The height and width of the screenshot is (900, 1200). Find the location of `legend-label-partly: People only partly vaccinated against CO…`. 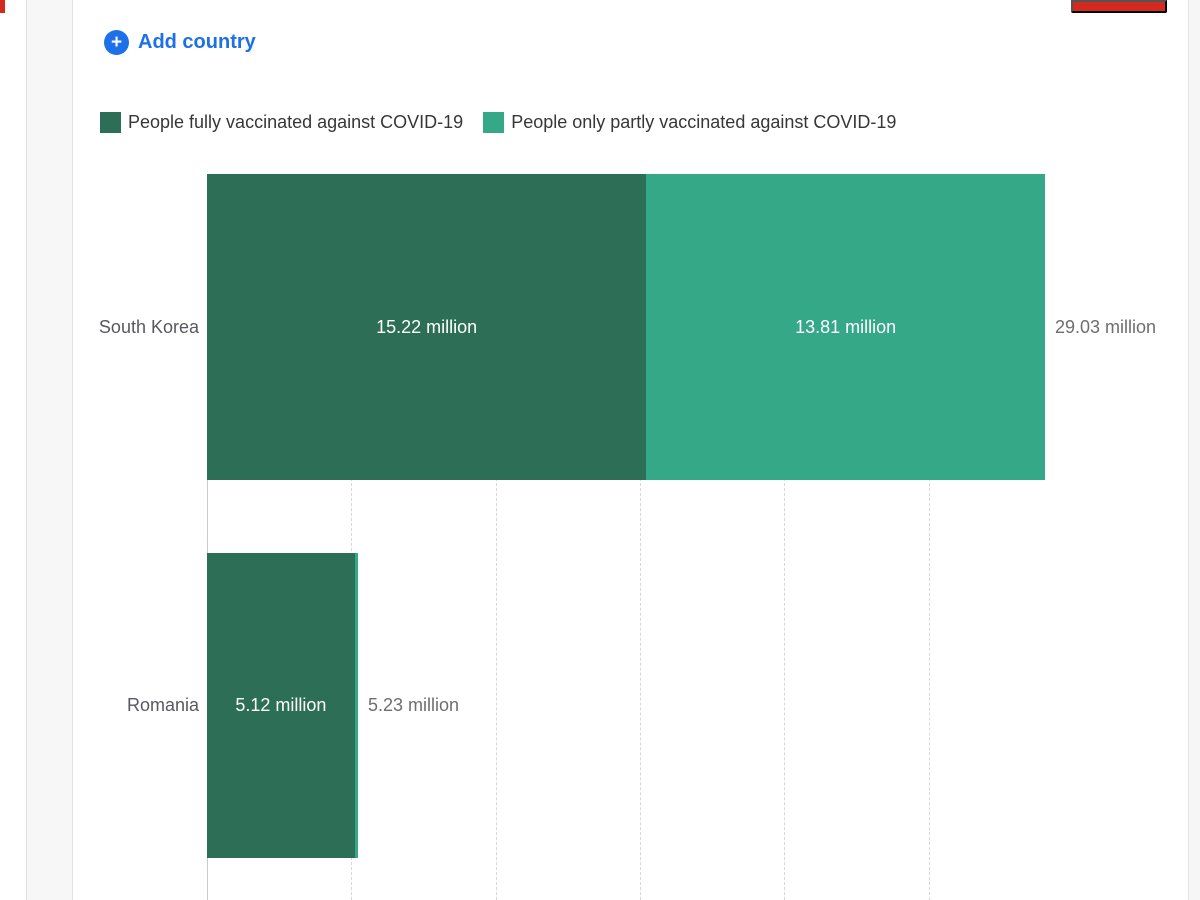

legend-label-partly: People only partly vaccinated against CO… is located at coordinates (704, 122).